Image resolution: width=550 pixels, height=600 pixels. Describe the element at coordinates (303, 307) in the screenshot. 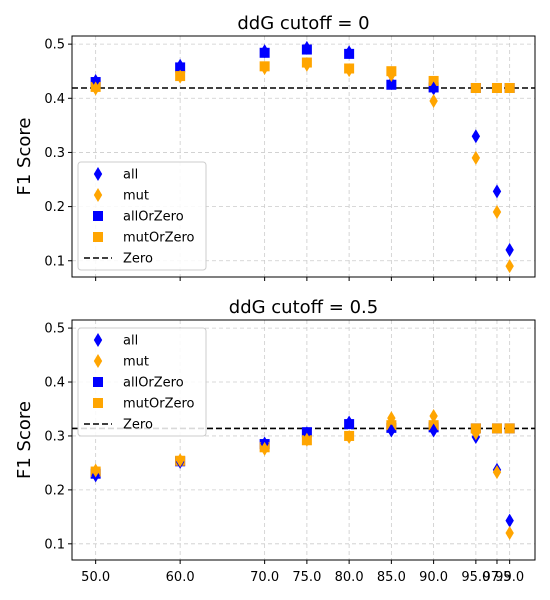

I see `chart-title: ddG cutoff = 0.5` at that location.